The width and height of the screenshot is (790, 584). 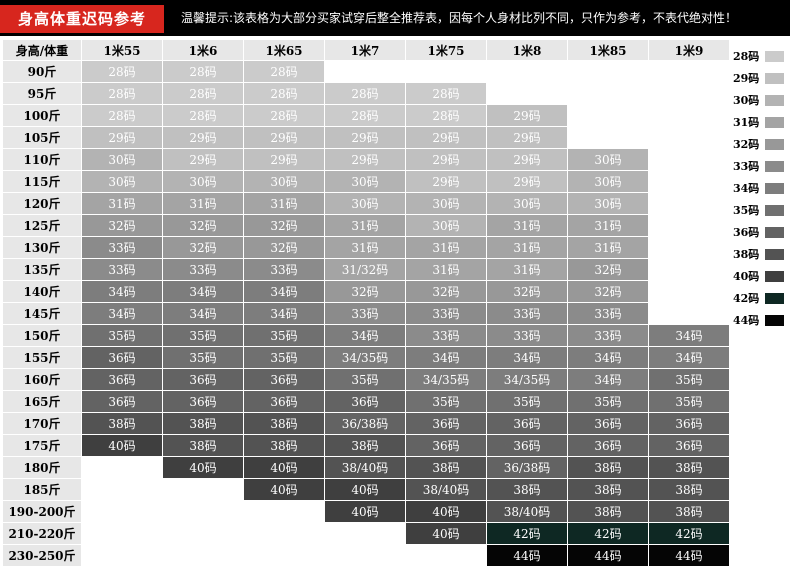 I want to click on table-row: 110斤 30码 29码 29码 29码 29码 29码 30码, so click(x=366, y=160).